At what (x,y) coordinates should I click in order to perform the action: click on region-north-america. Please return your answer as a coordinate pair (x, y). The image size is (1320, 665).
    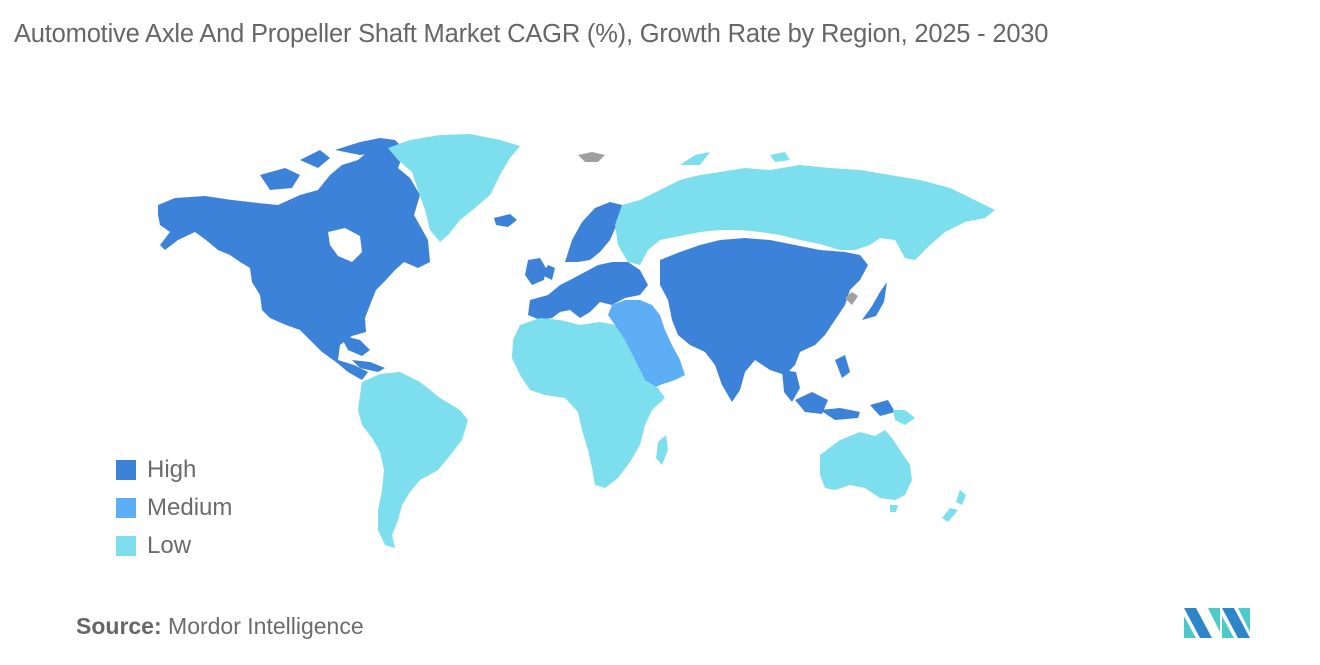
    Looking at the image, I should click on (294, 259).